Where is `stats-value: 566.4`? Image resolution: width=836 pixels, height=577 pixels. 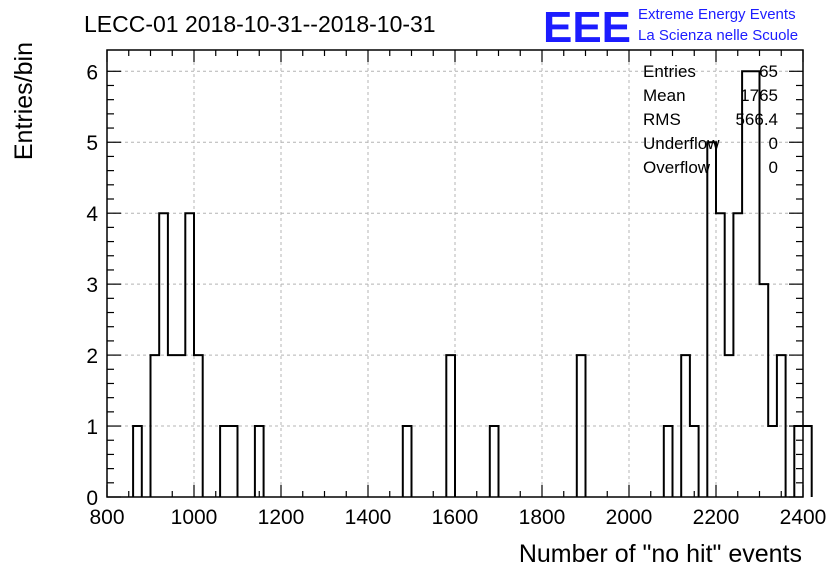
stats-value: 566.4 is located at coordinates (756, 119).